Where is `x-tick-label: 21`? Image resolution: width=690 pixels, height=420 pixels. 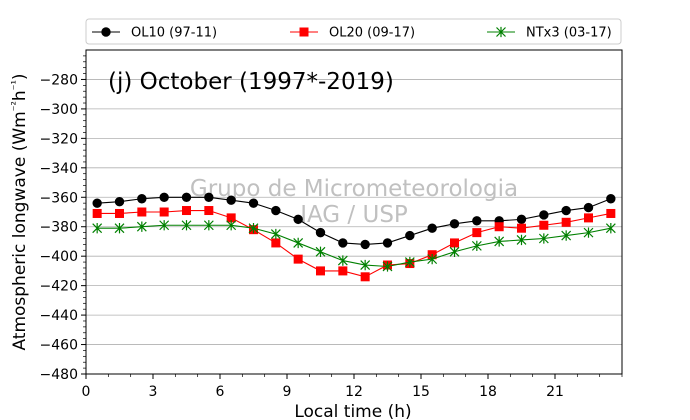 x-tick-label: 21 is located at coordinates (555, 392).